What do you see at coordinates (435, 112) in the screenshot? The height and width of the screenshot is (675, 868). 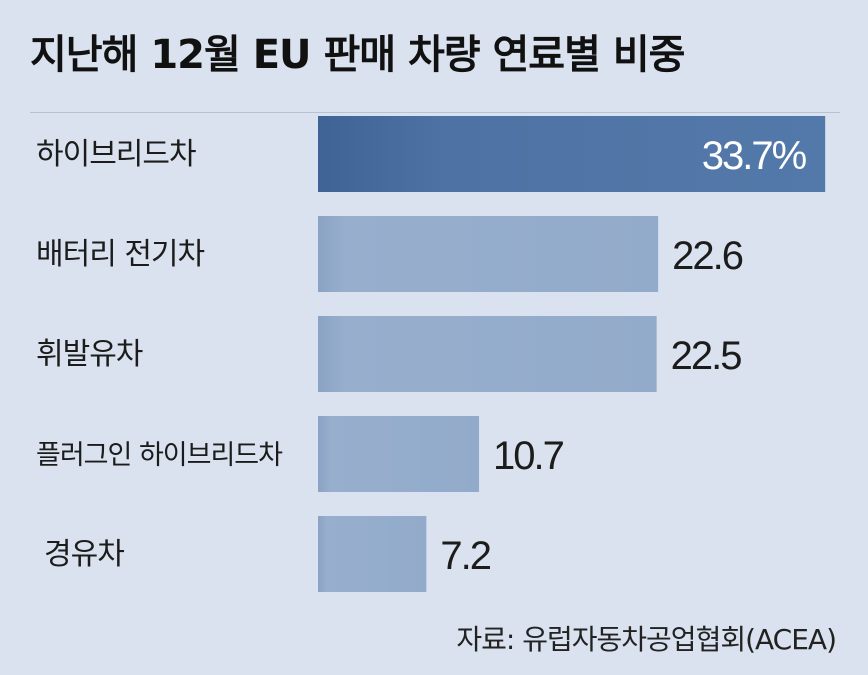 I see `title-divider` at bounding box center [435, 112].